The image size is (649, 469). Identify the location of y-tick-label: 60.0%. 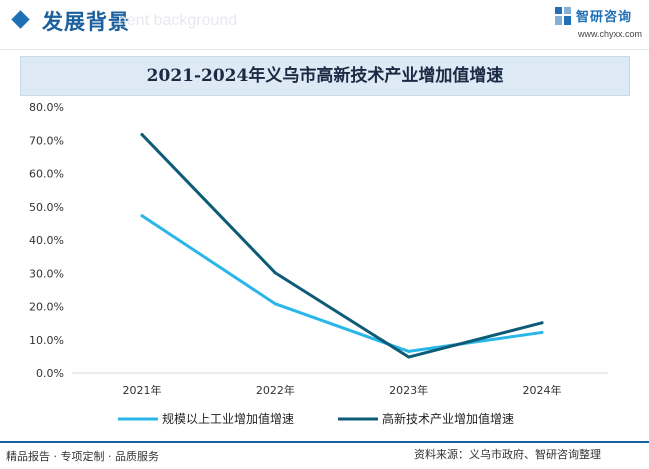
(46, 174).